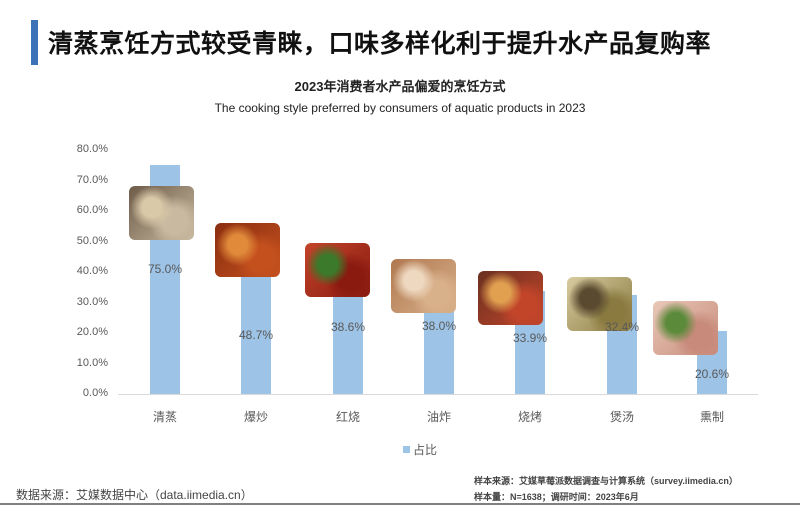 The image size is (800, 520). Describe the element at coordinates (164, 417) in the screenshot. I see `x-tick-label: 清蒸` at that location.